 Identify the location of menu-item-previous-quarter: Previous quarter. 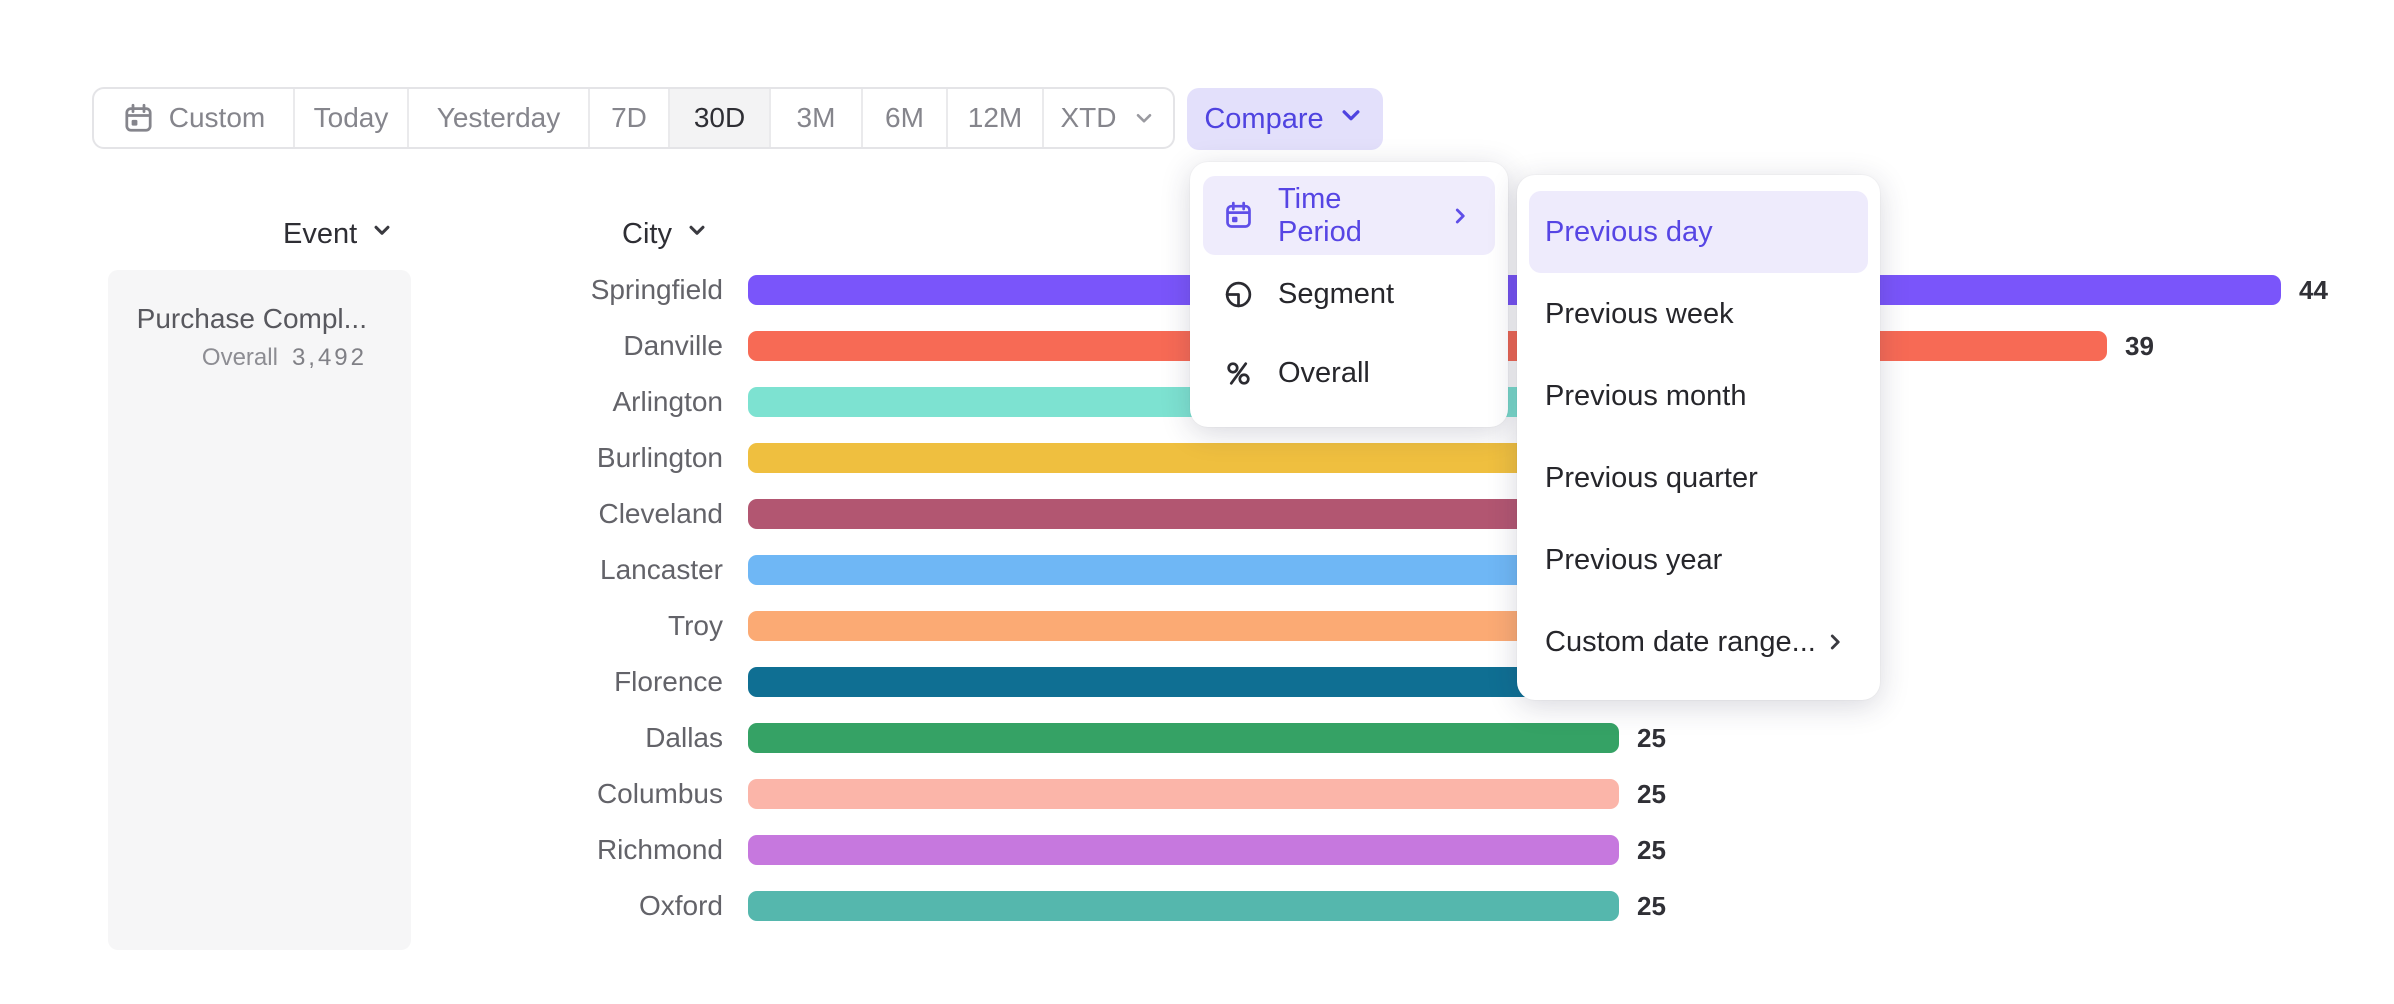
(1698, 478).